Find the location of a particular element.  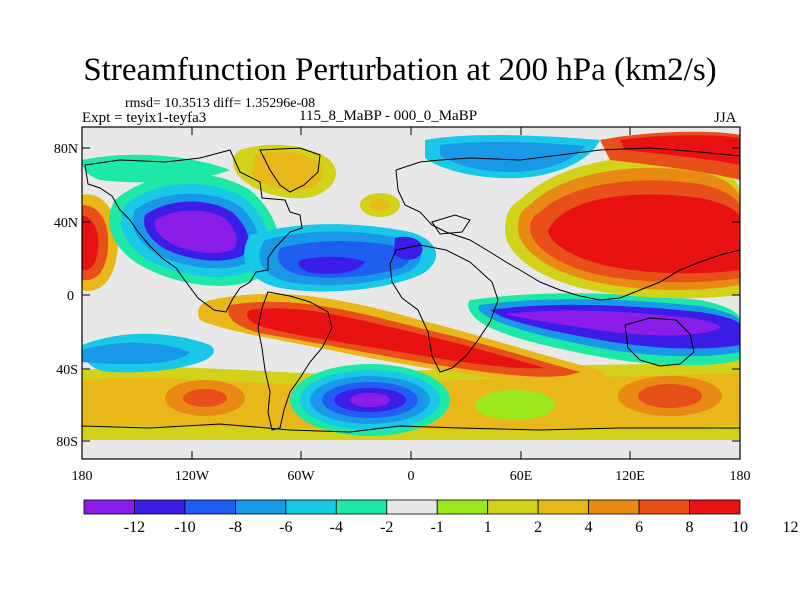

australia-outline is located at coordinates (659, 342).